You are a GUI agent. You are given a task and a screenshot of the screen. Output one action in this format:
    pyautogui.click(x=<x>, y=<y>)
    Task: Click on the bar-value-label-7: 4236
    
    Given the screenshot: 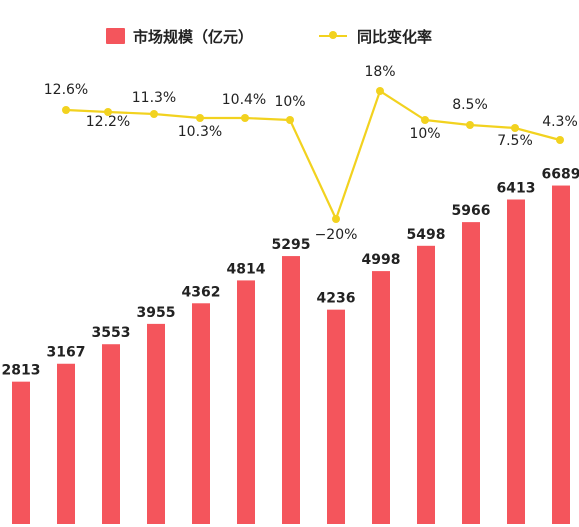 What is the action you would take?
    pyautogui.click(x=336, y=299)
    